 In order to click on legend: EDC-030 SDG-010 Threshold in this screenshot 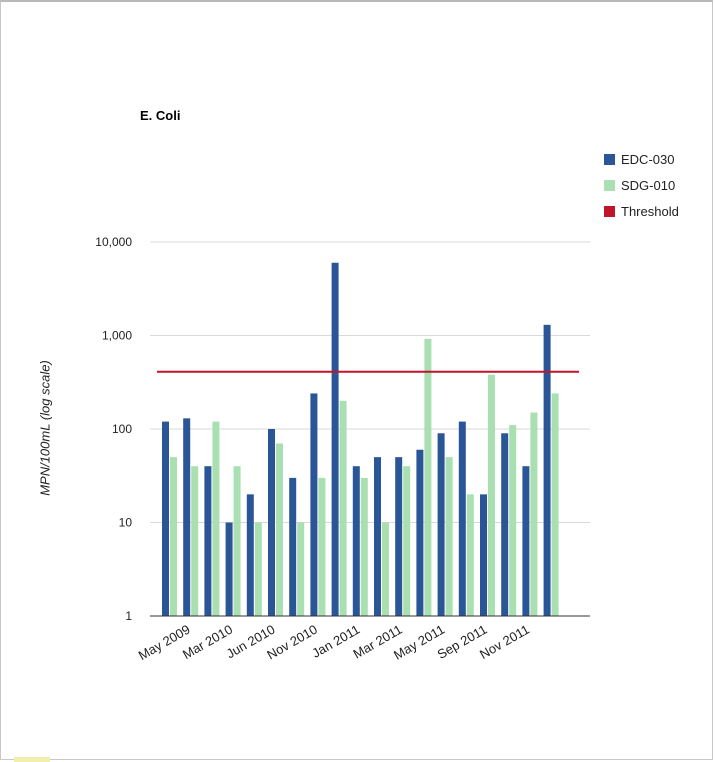, I will do `click(641, 185)`.